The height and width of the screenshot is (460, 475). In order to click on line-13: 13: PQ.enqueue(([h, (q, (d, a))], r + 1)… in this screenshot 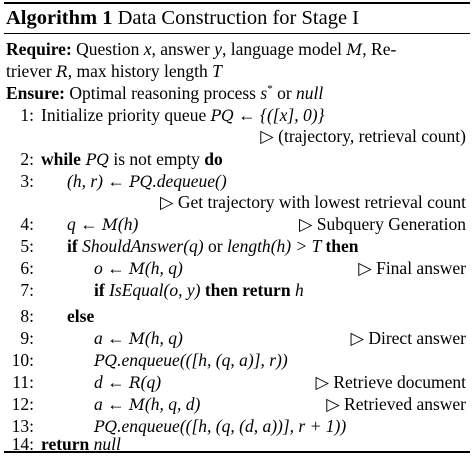, I will do `click(237, 426)`.